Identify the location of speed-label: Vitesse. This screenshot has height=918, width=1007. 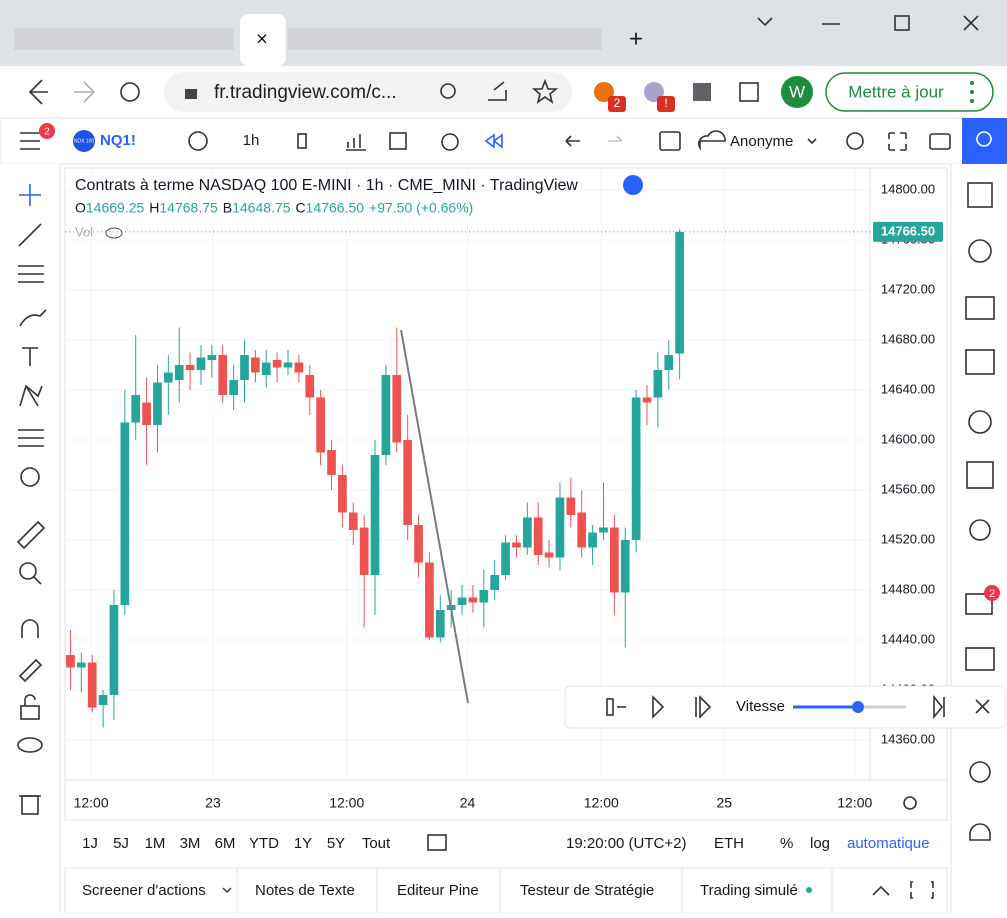
(760, 706).